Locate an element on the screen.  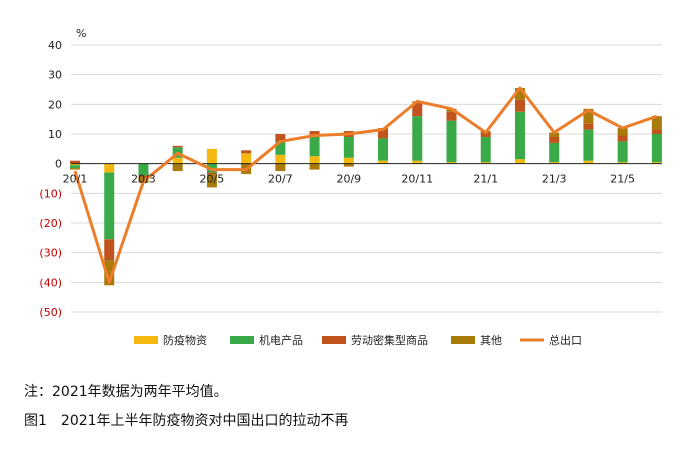
y-tick-label: 10 is located at coordinates (55, 134).